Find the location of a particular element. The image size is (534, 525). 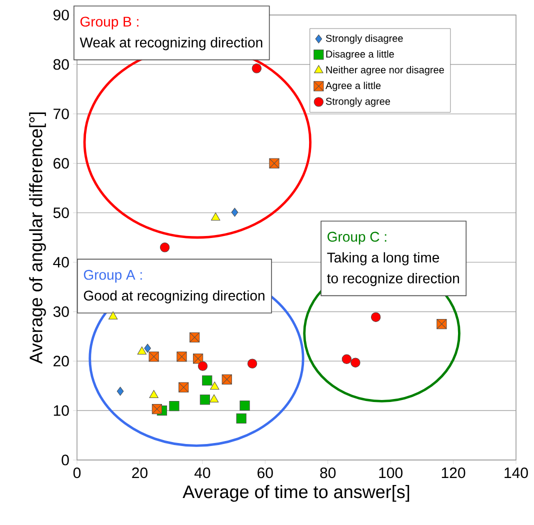

annotation: Taking a long time is located at coordinates (383, 259).